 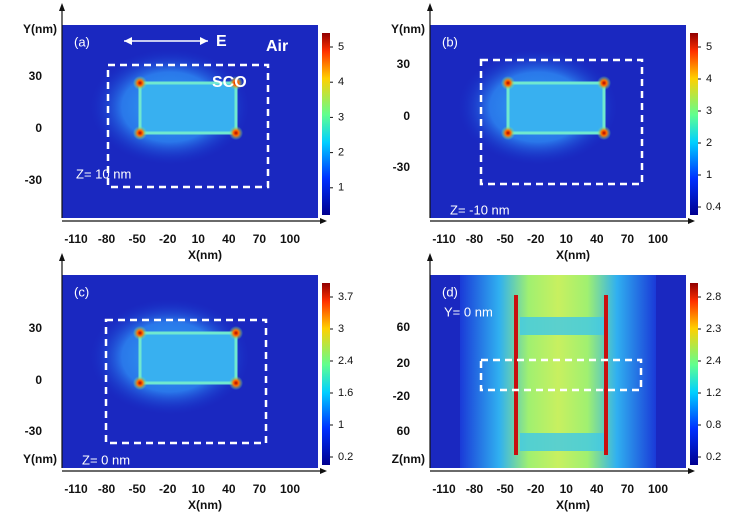 I want to click on colorbar-label: 4, so click(x=341, y=82).